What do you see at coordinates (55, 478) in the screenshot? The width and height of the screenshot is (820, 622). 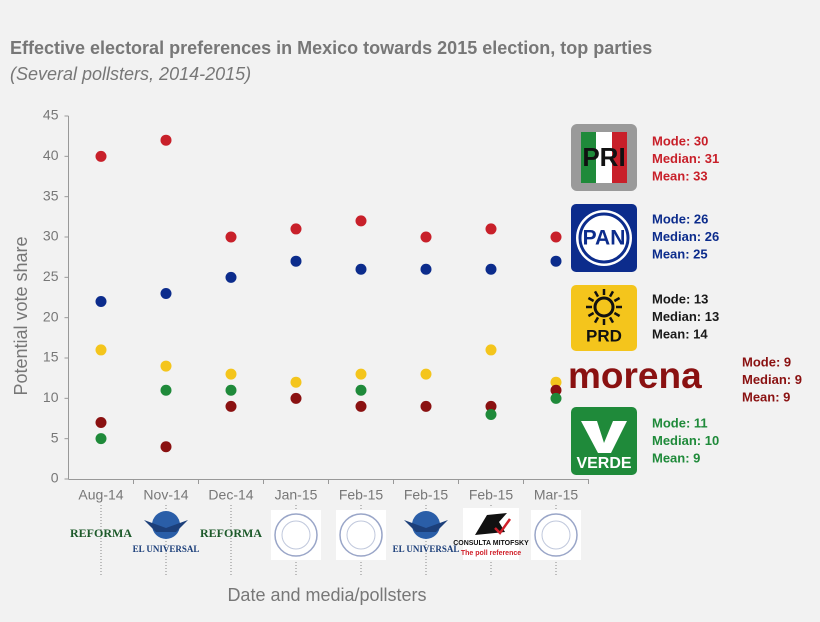 I see `y-tick-label: 0` at bounding box center [55, 478].